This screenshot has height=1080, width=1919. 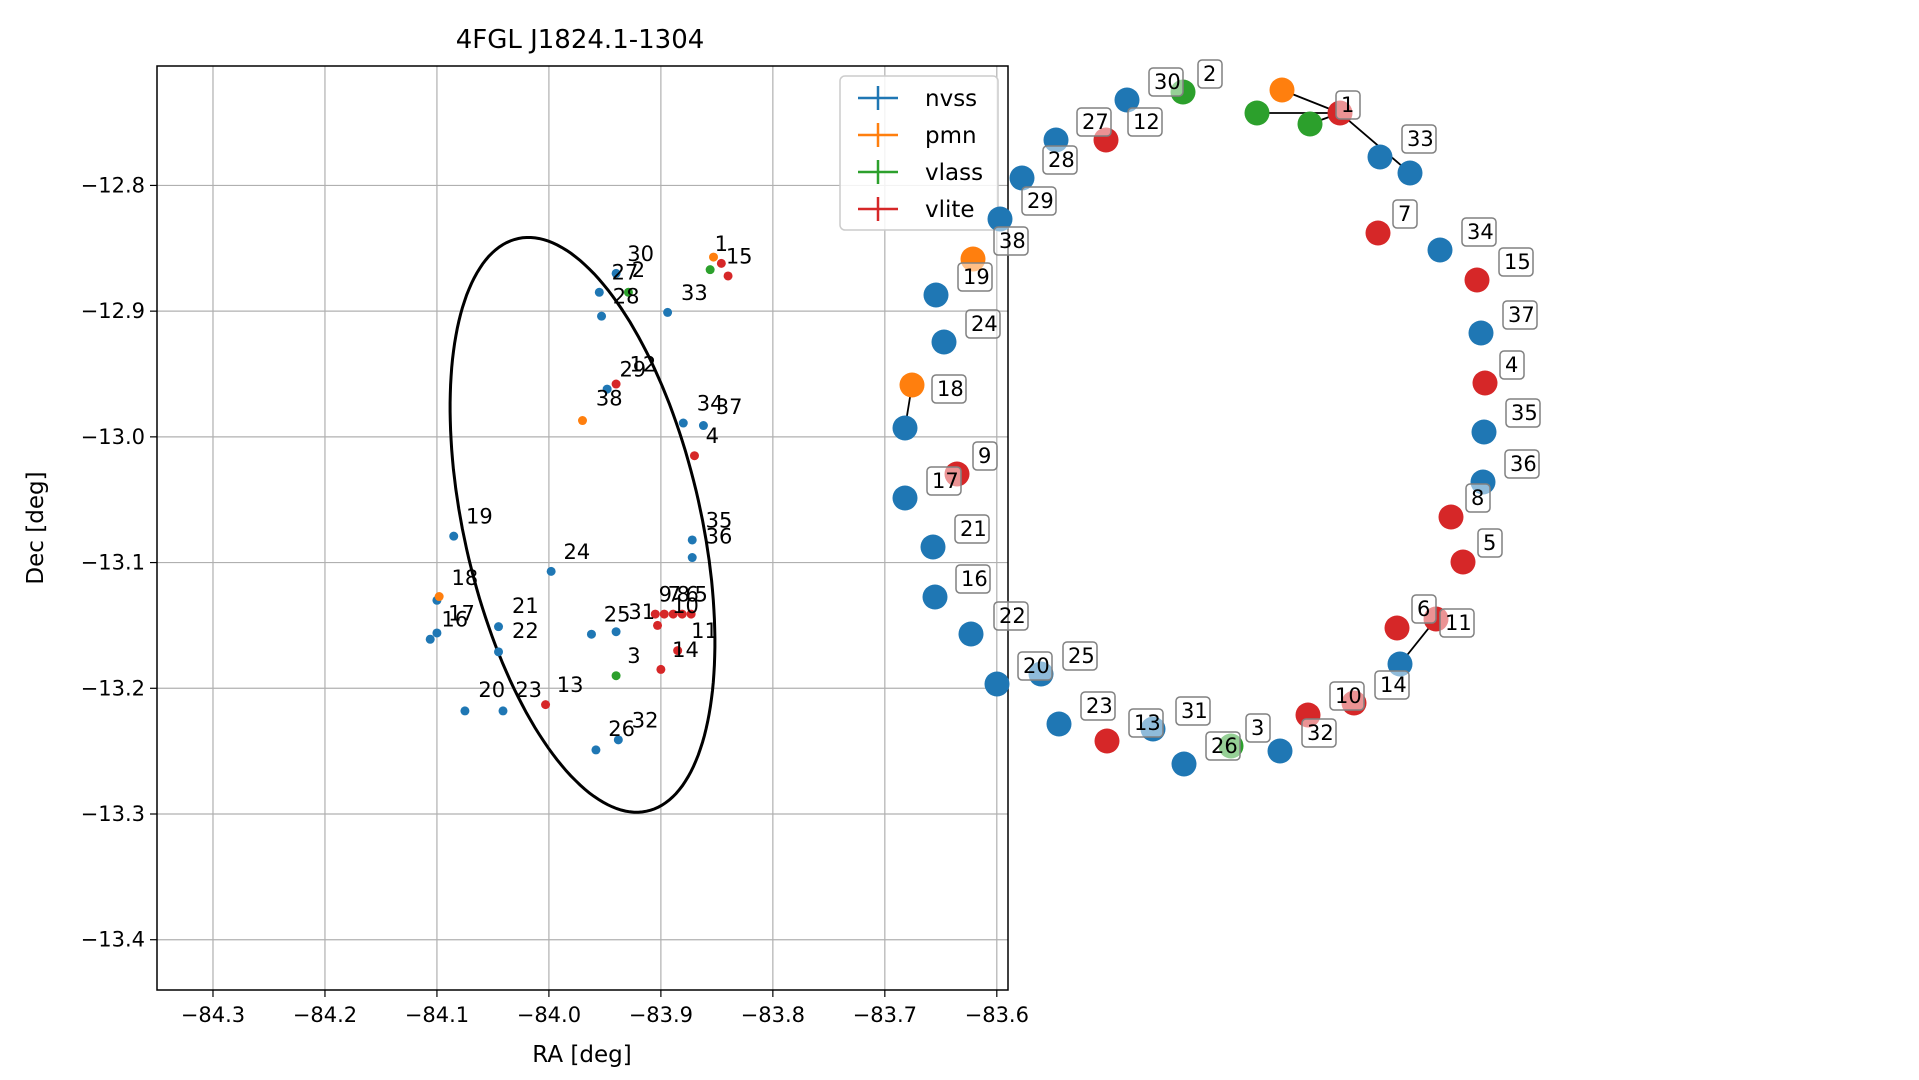 What do you see at coordinates (454, 620) in the screenshot?
I see `point-label: 16` at bounding box center [454, 620].